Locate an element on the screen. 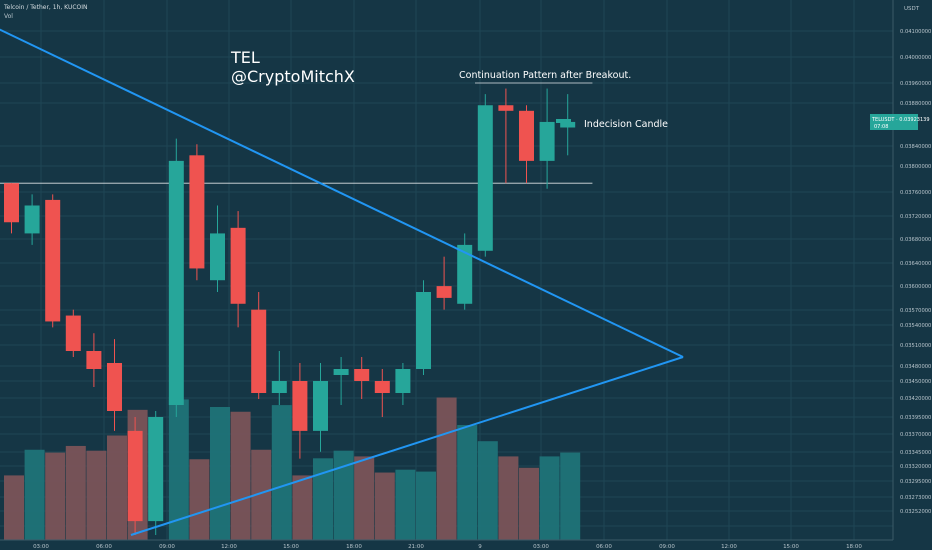 This screenshot has height=550, width=932. y-tick-label: 0.03760000 is located at coordinates (915, 193).